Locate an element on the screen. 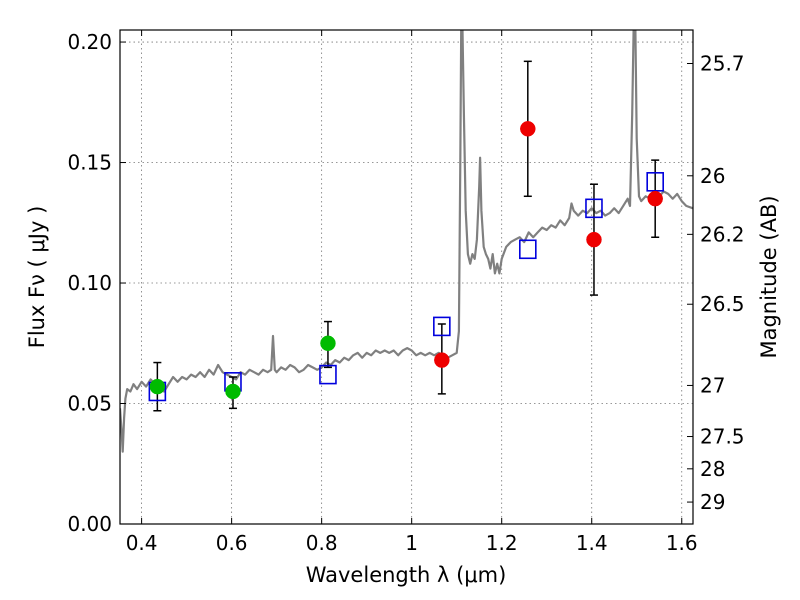 This screenshot has height=600, width=800. right-tick-label: 27 is located at coordinates (712, 385).